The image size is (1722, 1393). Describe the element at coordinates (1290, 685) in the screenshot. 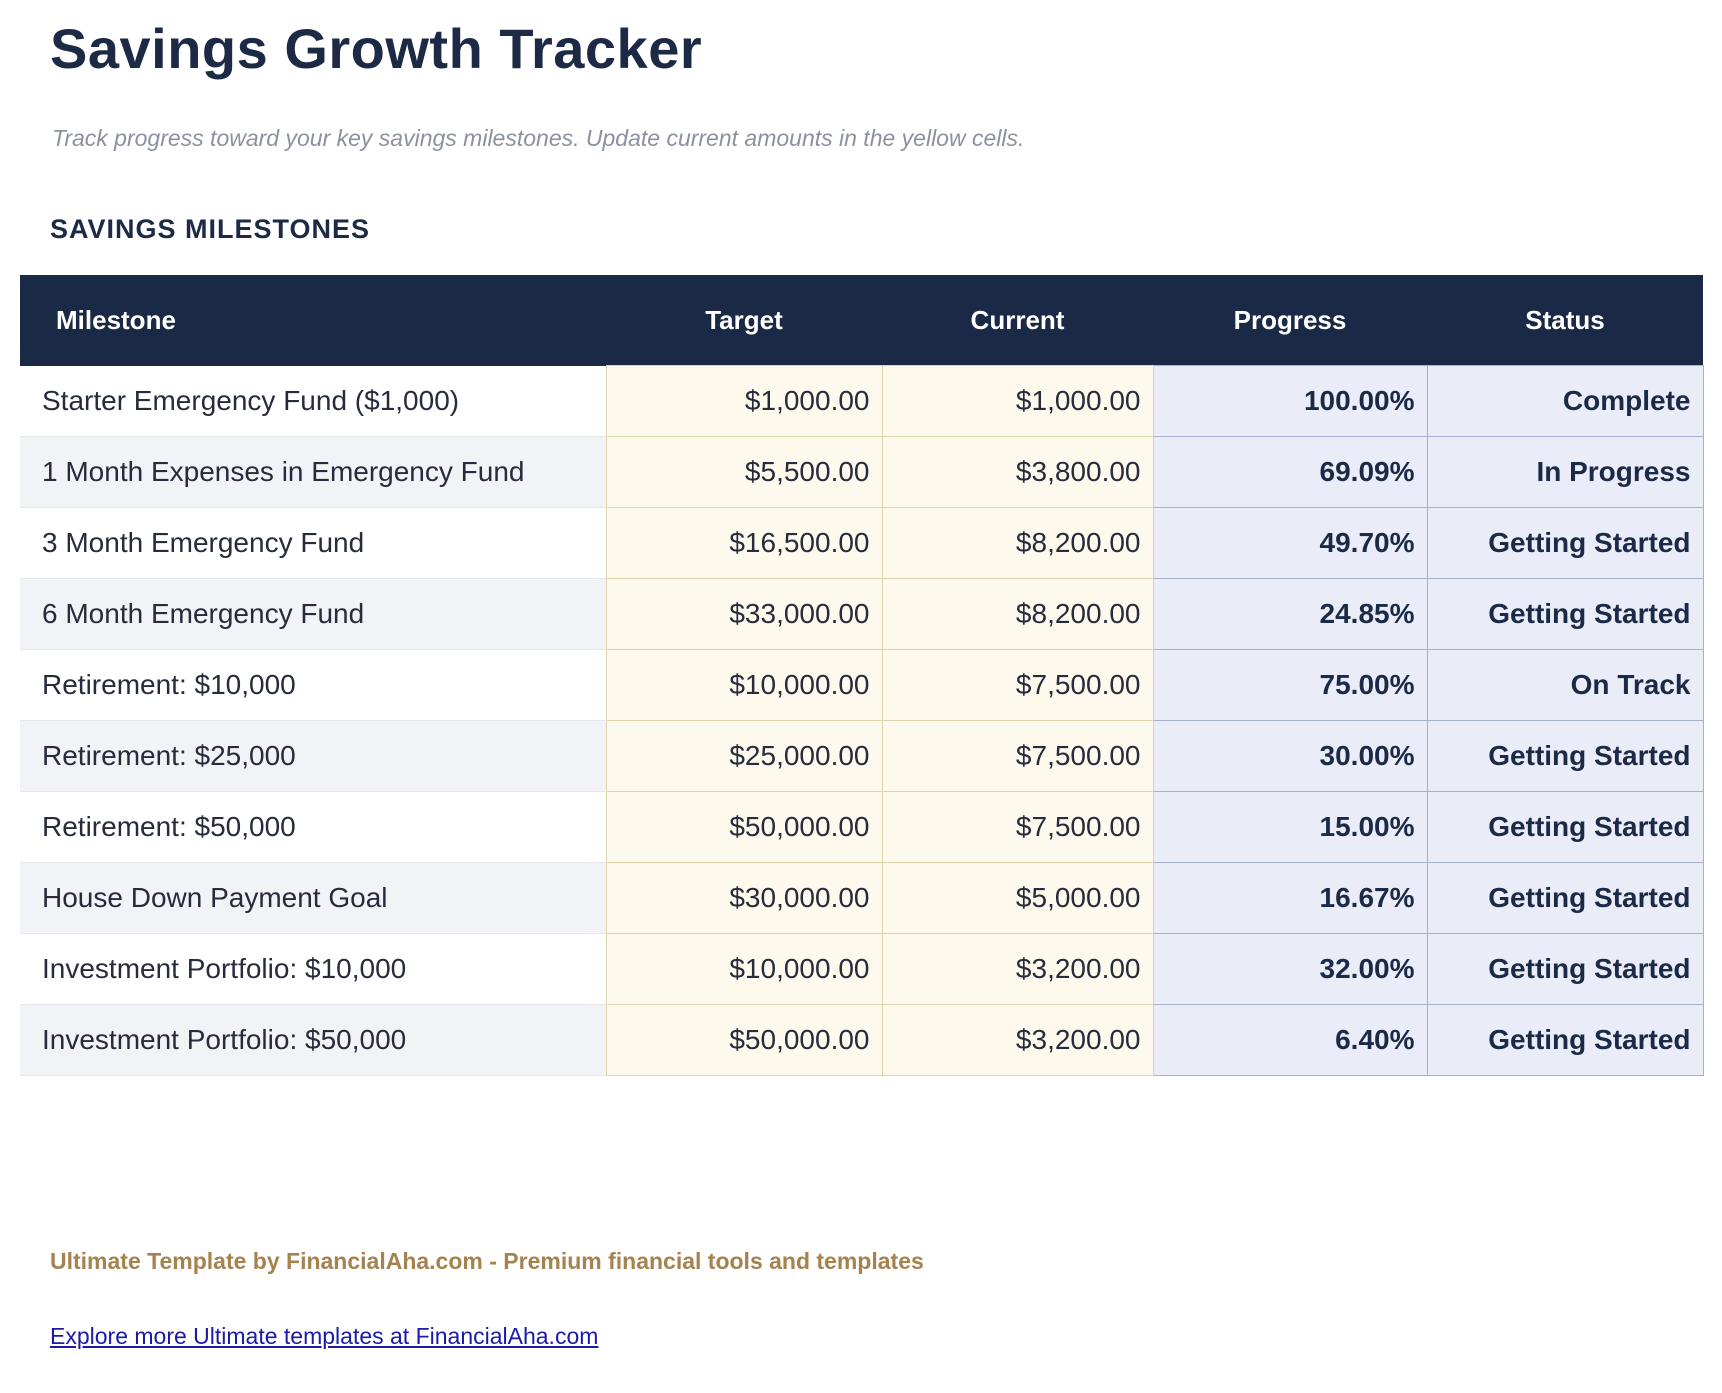

I see `progress-percent-cell: 75.00%` at that location.